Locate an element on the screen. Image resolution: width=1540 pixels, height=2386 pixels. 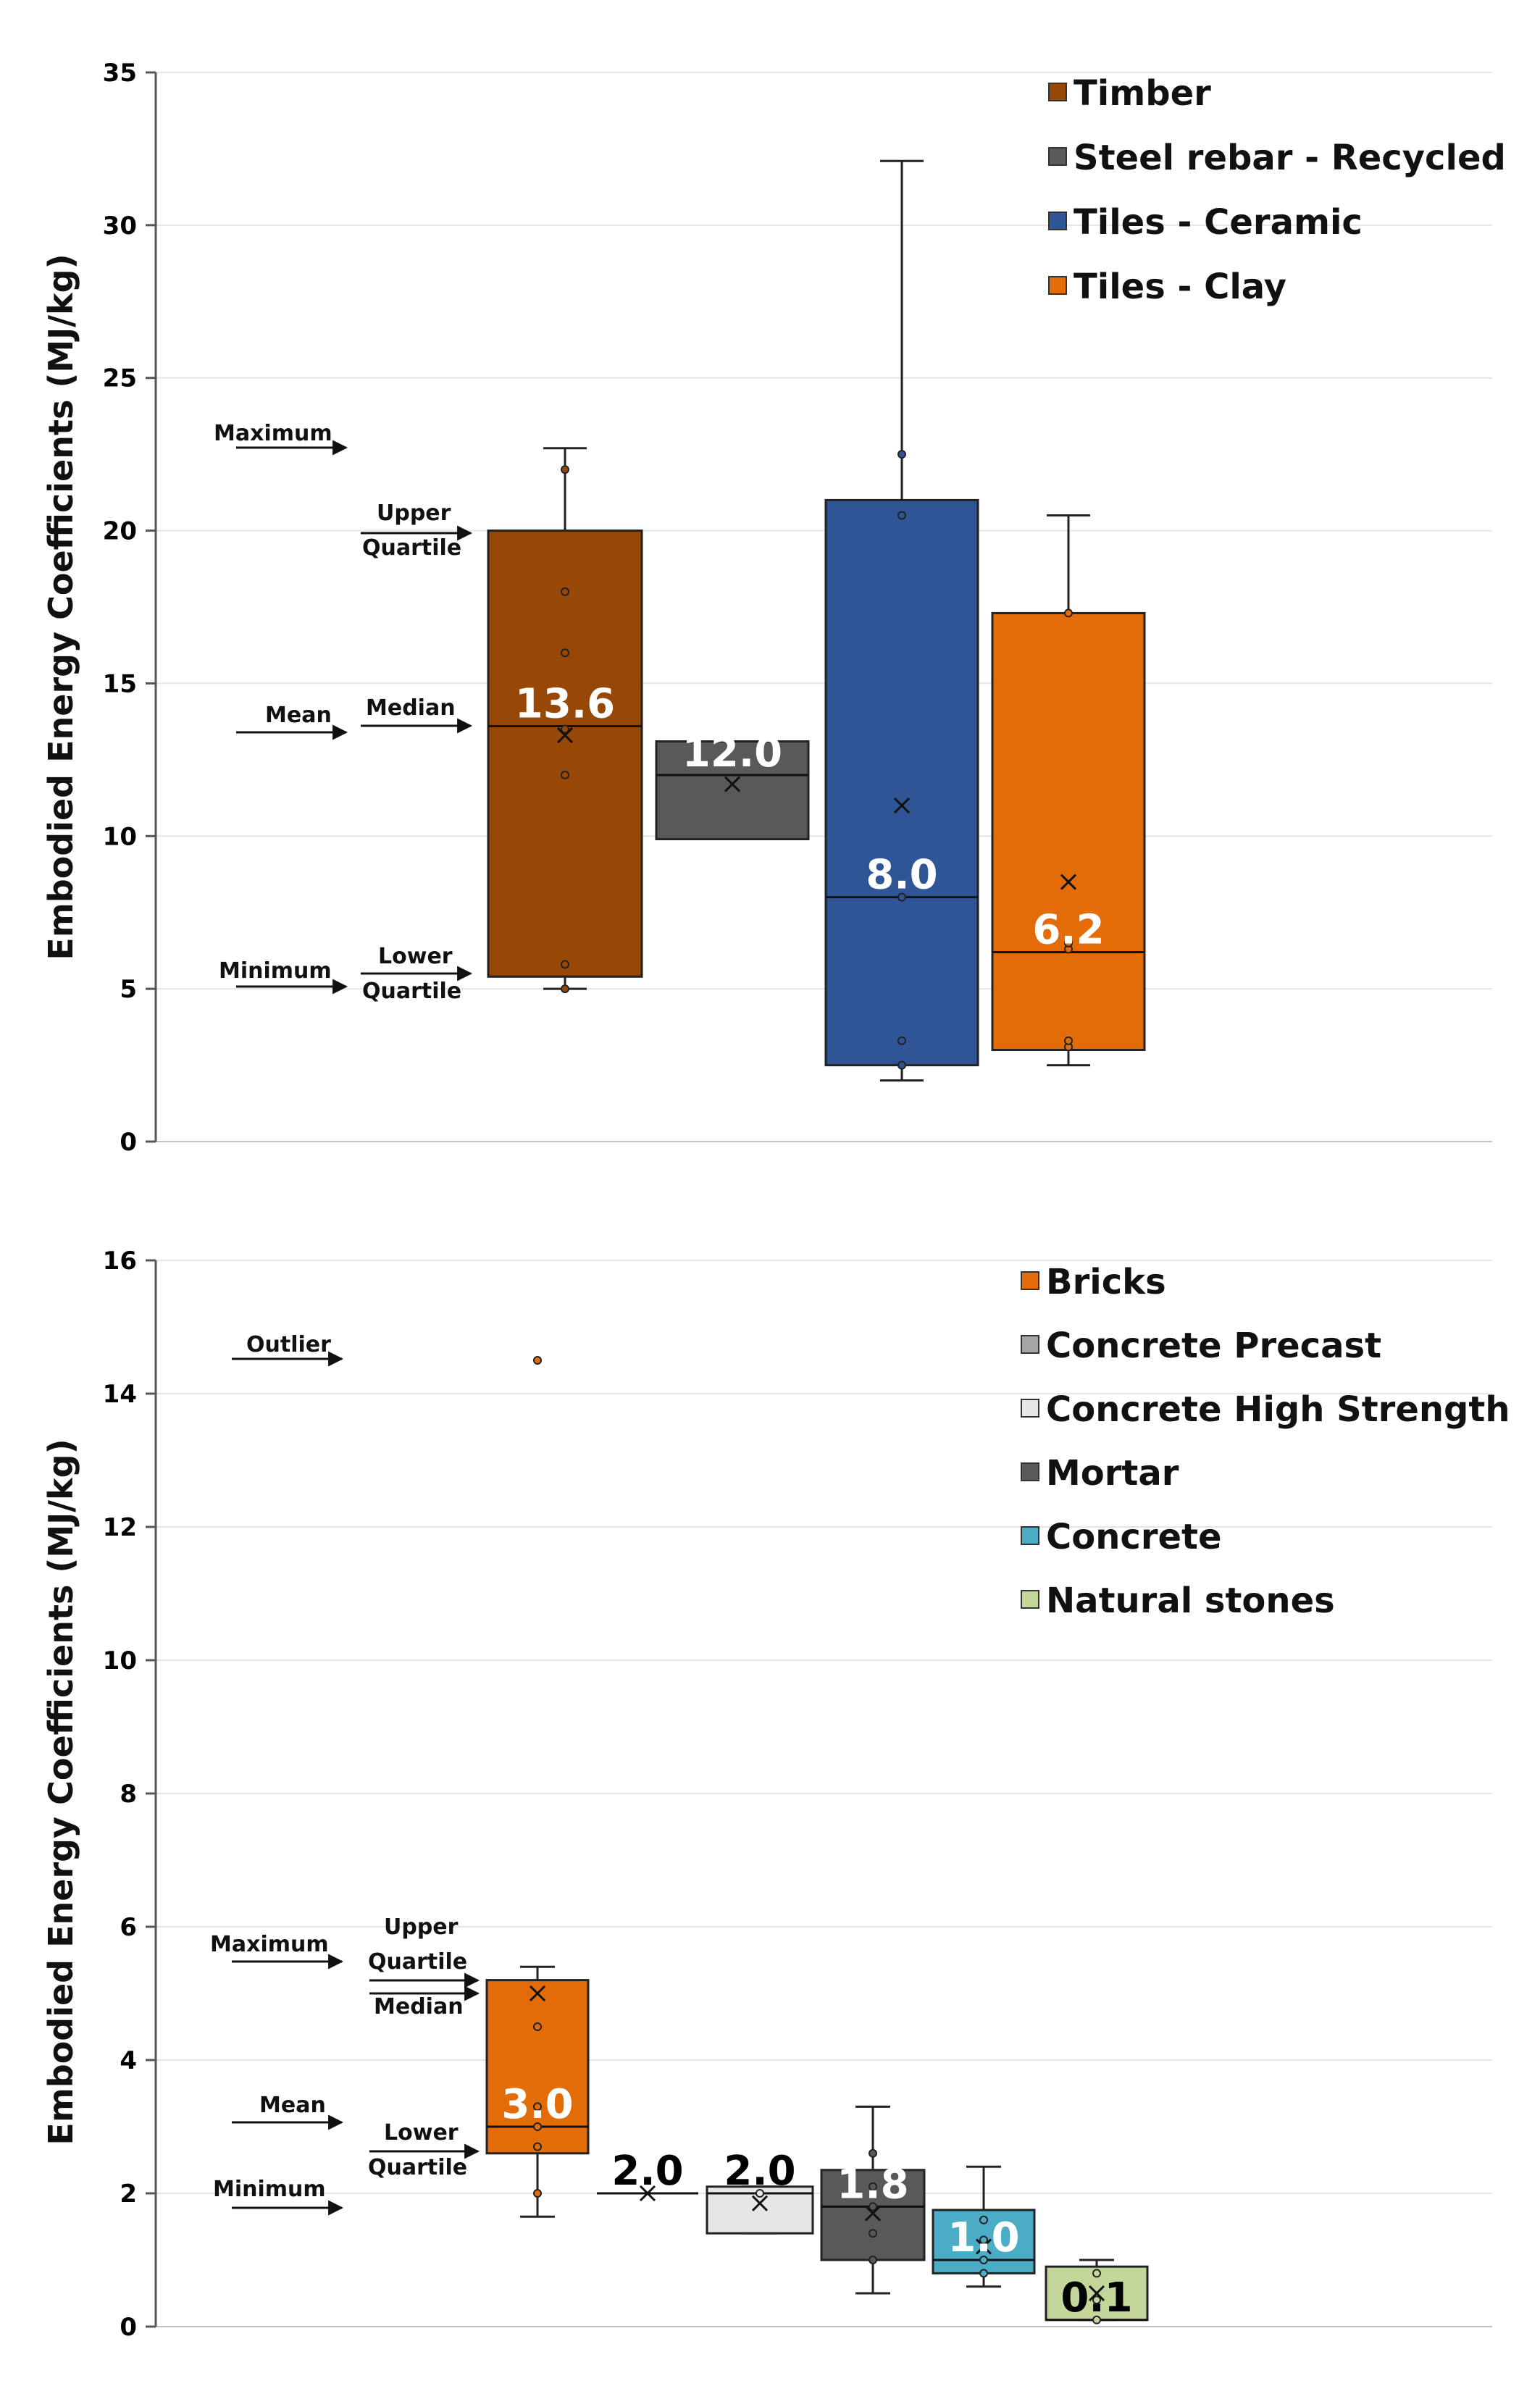
legend-item-concrete: Concrete is located at coordinates (1121, 1537).